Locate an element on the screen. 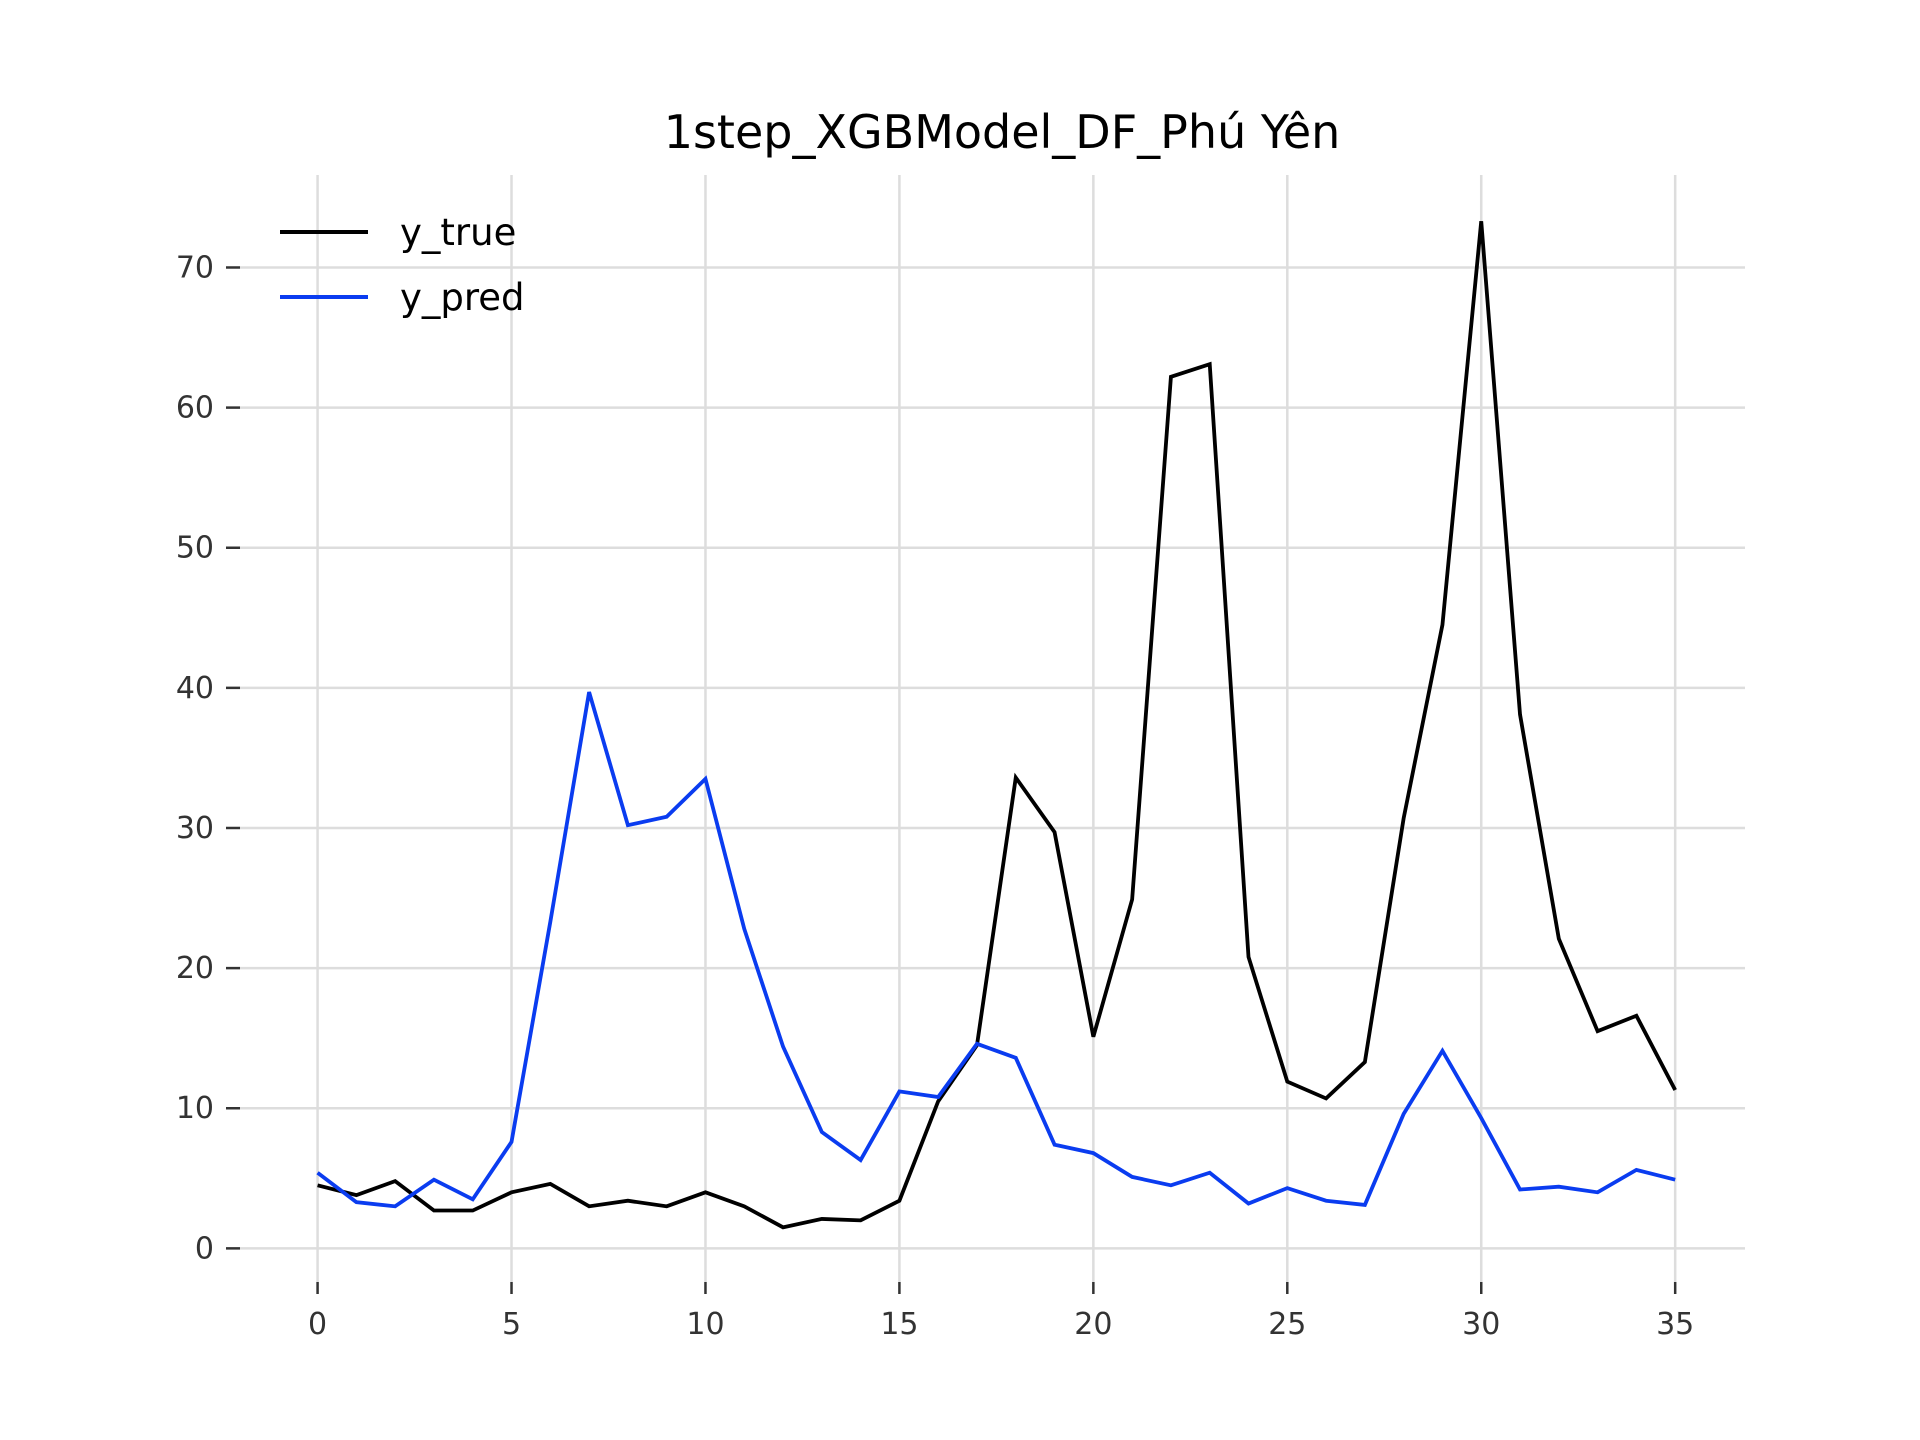 The height and width of the screenshot is (1440, 1920). legend: y_true y_pred is located at coordinates (402, 265).